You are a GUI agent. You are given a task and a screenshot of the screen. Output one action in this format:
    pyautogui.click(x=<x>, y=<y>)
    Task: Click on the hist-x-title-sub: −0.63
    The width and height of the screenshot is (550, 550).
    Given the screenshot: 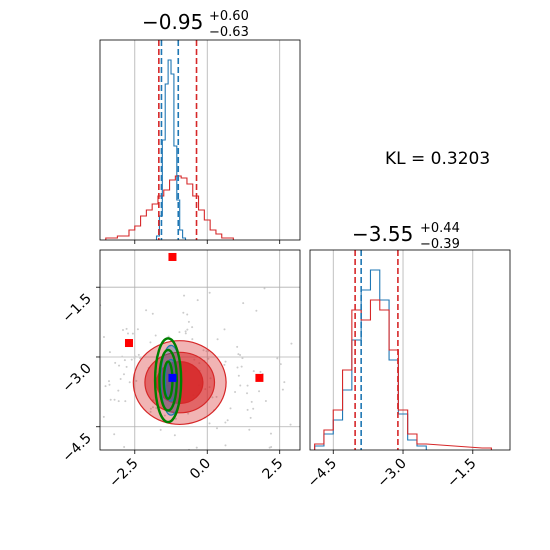 What is the action you would take?
    pyautogui.click(x=229, y=32)
    